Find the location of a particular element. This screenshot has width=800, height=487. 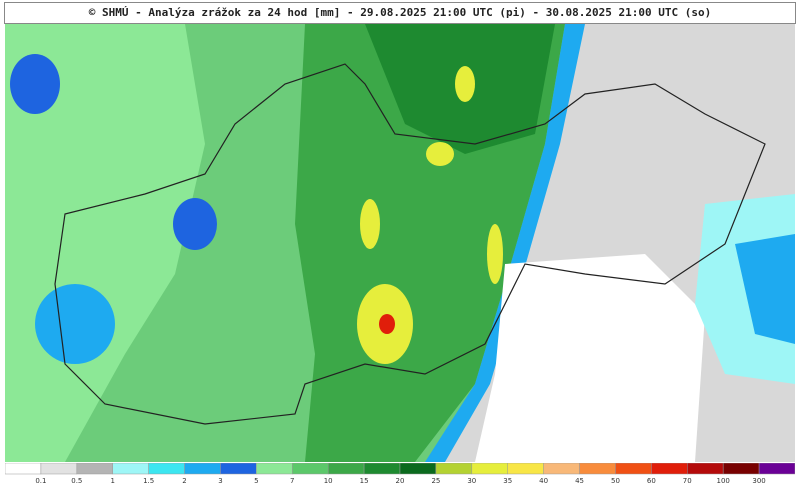

legend-label: 45 is located at coordinates (579, 481).